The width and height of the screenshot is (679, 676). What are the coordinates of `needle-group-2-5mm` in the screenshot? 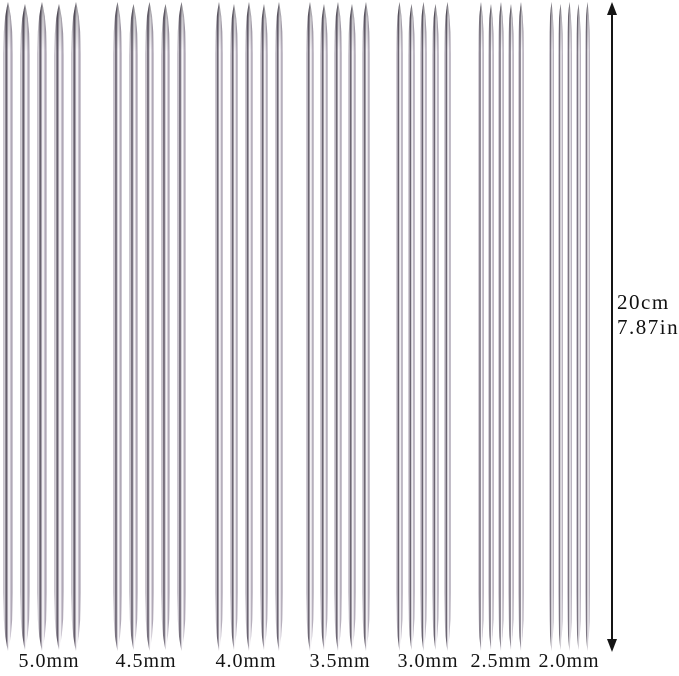 It's located at (501, 326).